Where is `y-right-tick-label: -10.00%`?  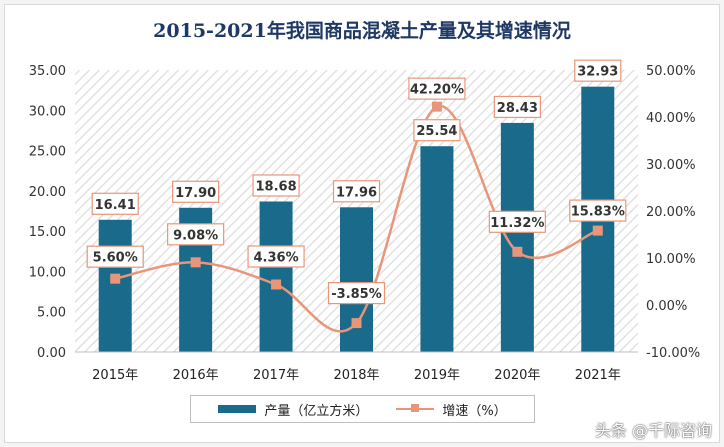 y-right-tick-label: -10.00% is located at coordinates (673, 353).